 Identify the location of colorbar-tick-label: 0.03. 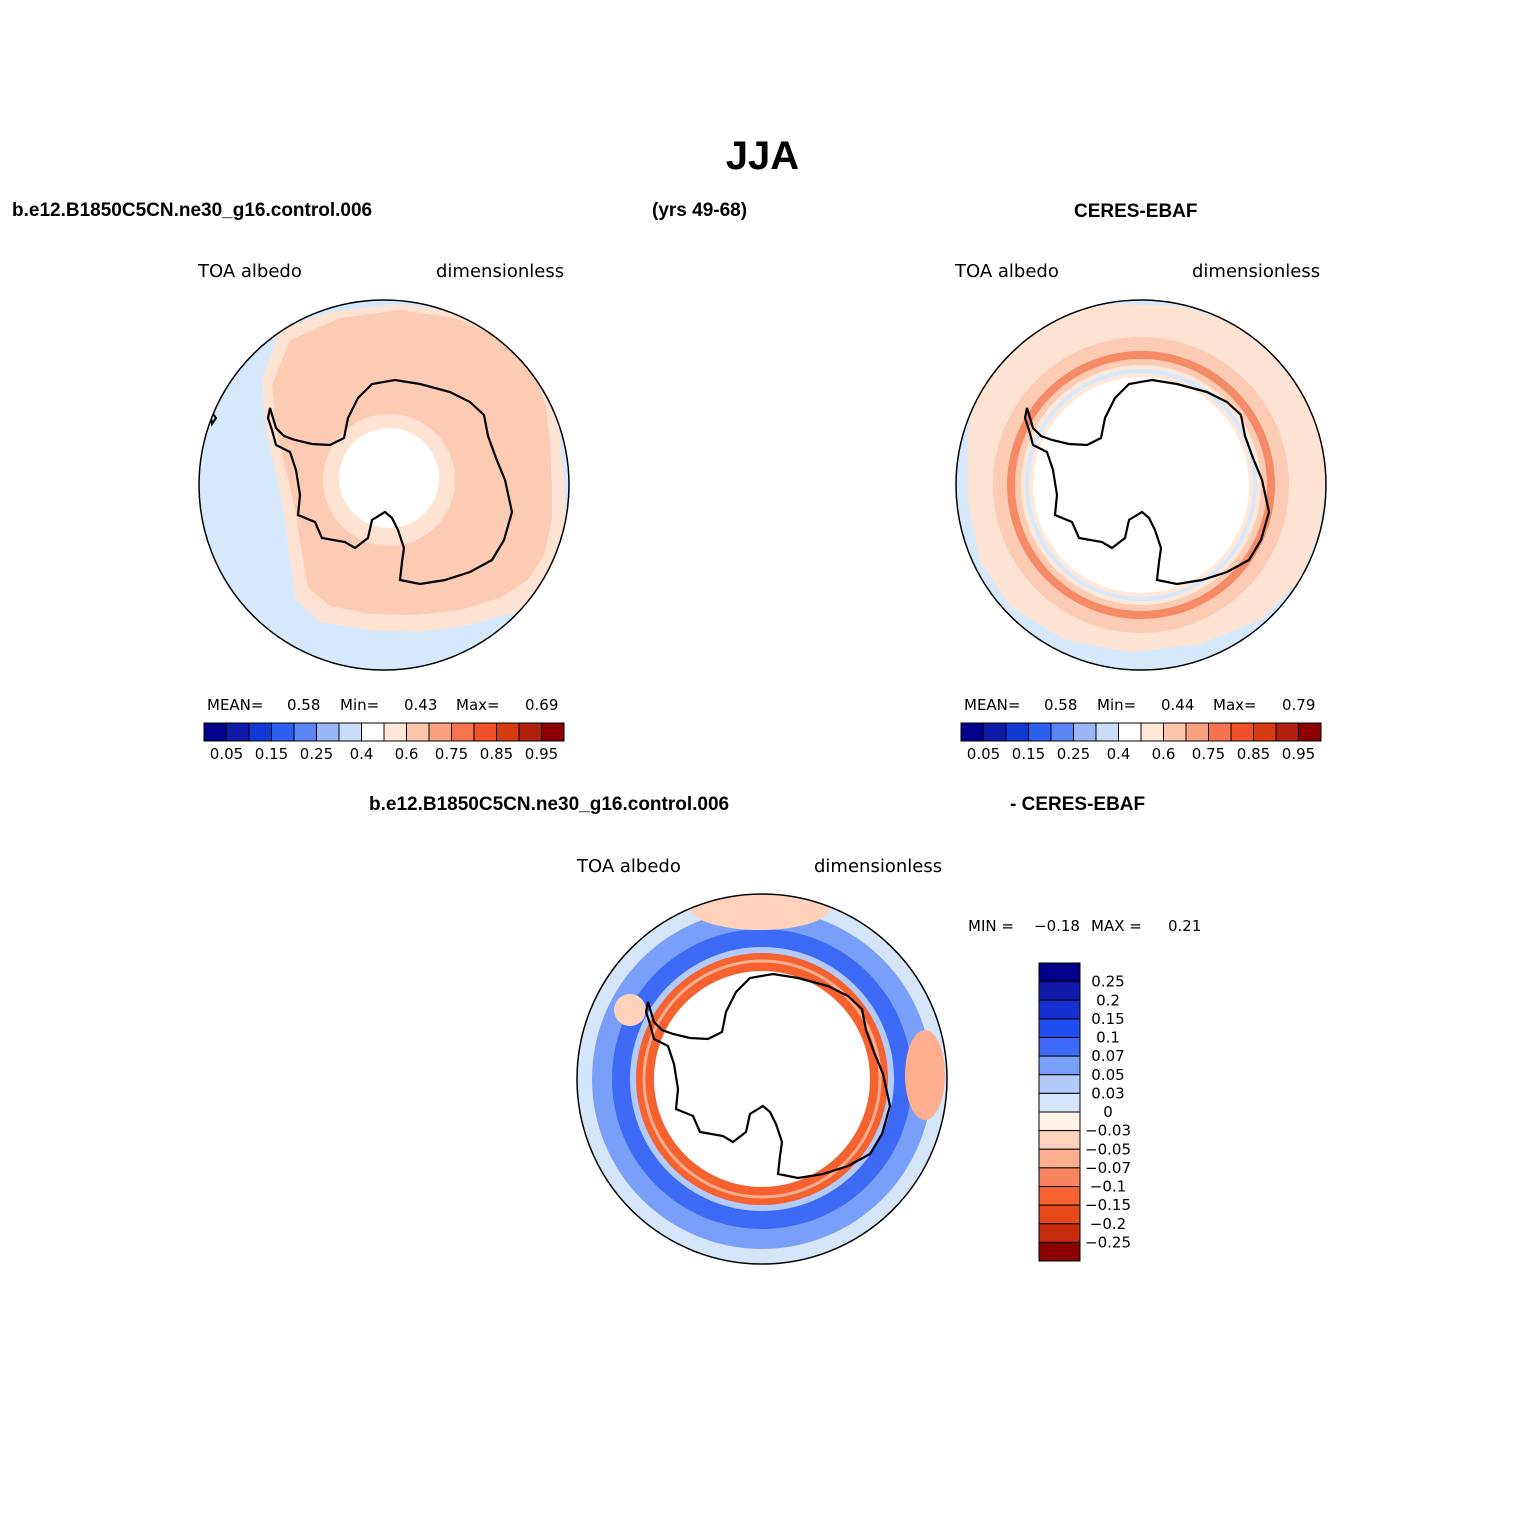
(1107, 1093).